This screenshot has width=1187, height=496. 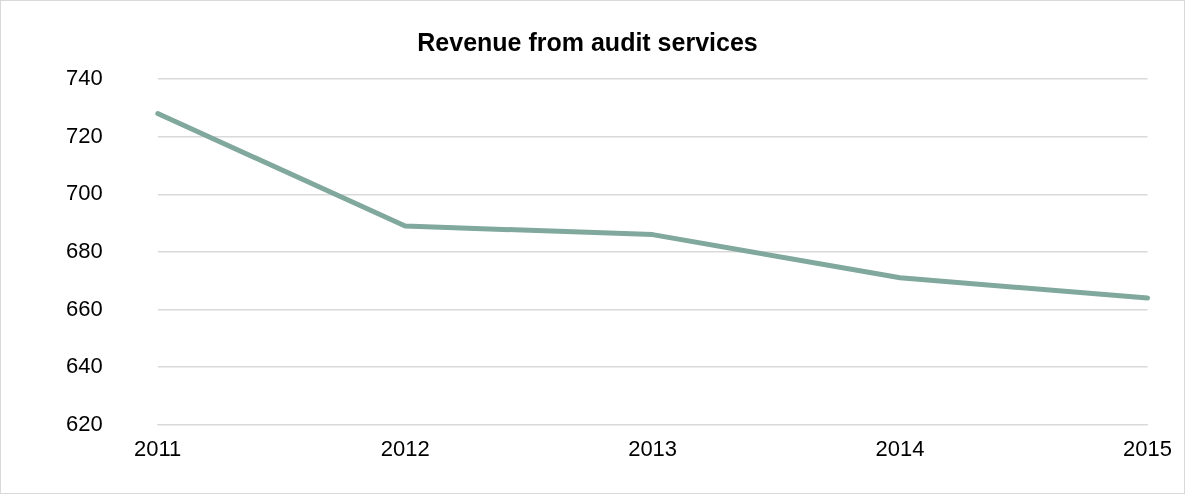 I want to click on x-tick-label: 2013, so click(x=653, y=449).